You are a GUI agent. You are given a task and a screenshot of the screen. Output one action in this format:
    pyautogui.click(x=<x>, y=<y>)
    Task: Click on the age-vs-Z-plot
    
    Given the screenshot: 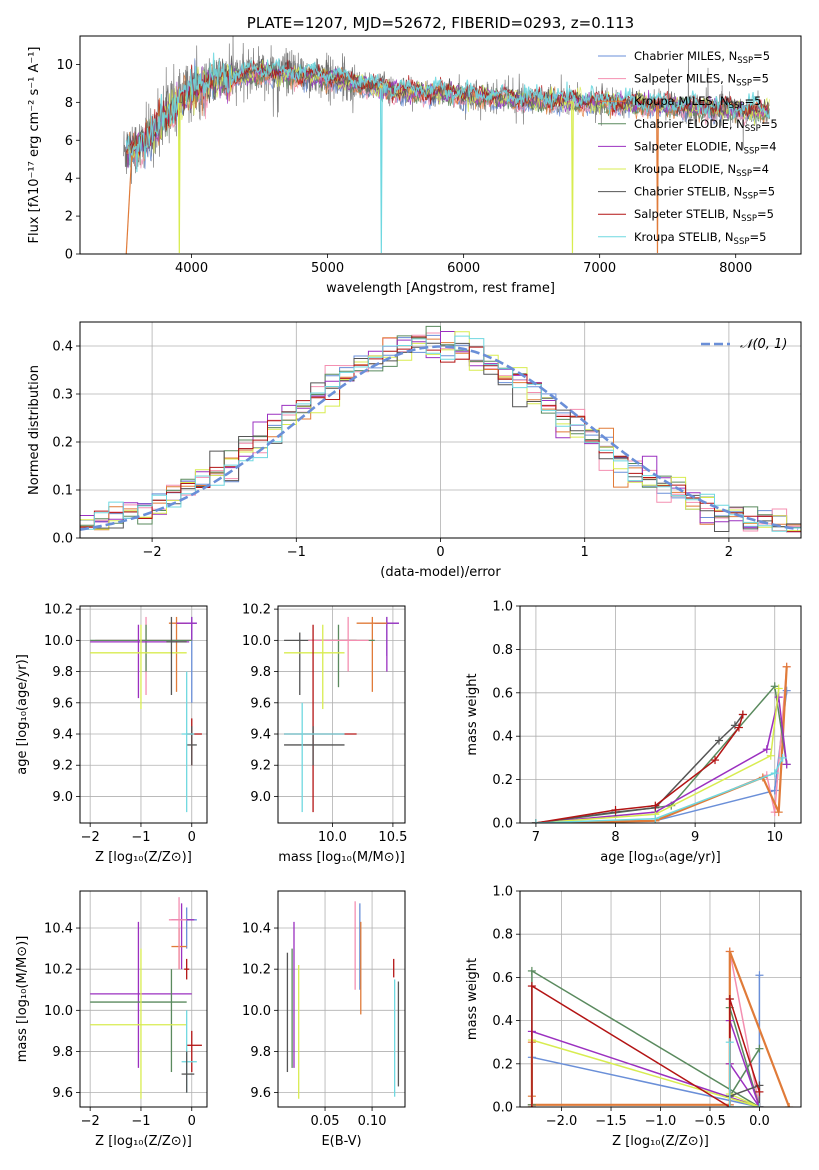 What is the action you would take?
    pyautogui.click(x=146, y=714)
    